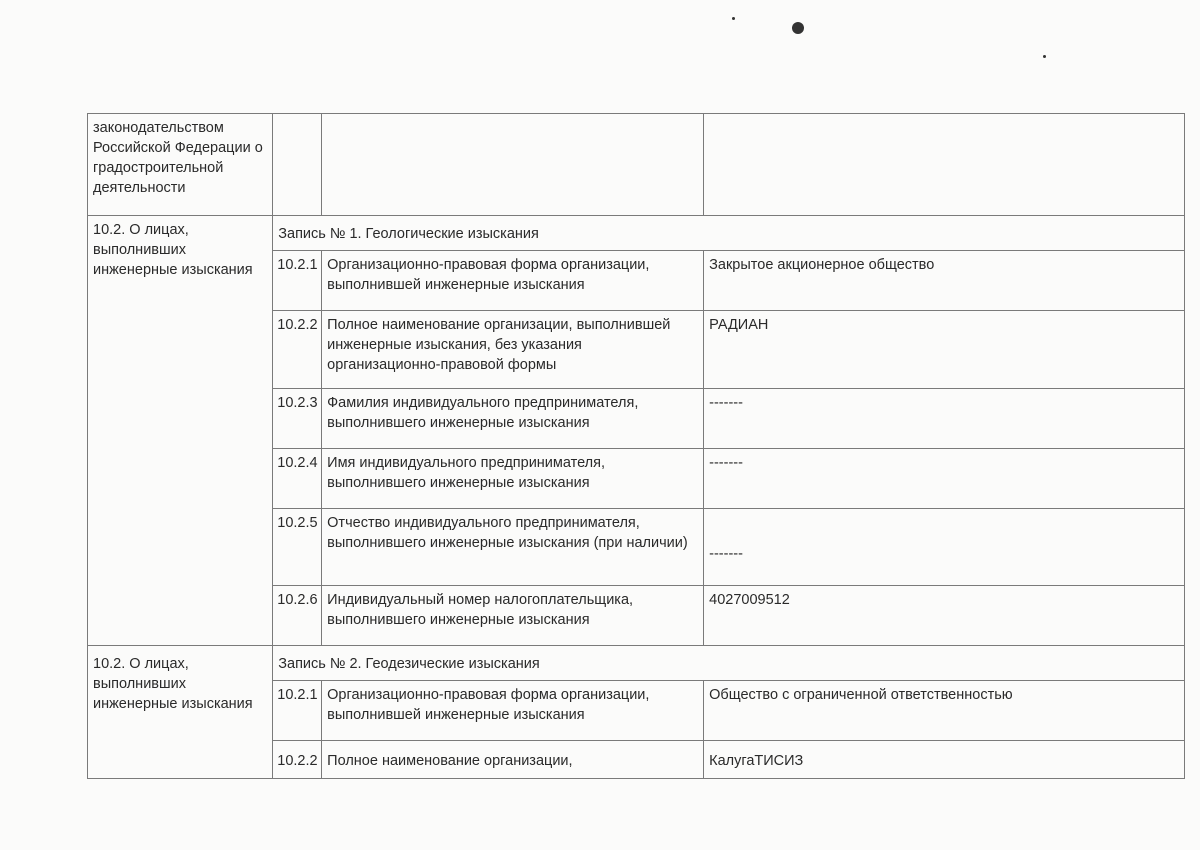 The width and height of the screenshot is (1200, 850). What do you see at coordinates (728, 233) in the screenshot?
I see `record-title: Запись № 1. Геологические изыскания` at bounding box center [728, 233].